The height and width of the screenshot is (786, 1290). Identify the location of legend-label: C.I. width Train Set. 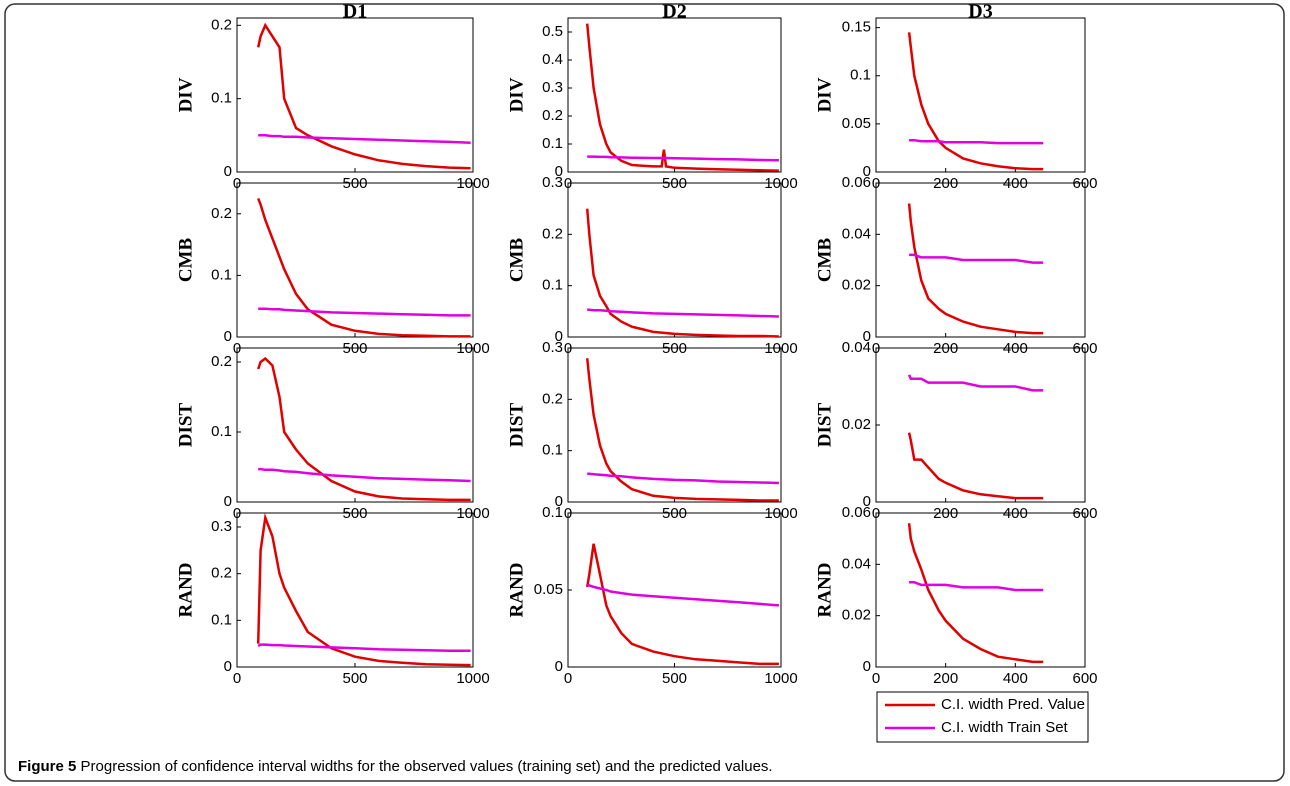
(1005, 727).